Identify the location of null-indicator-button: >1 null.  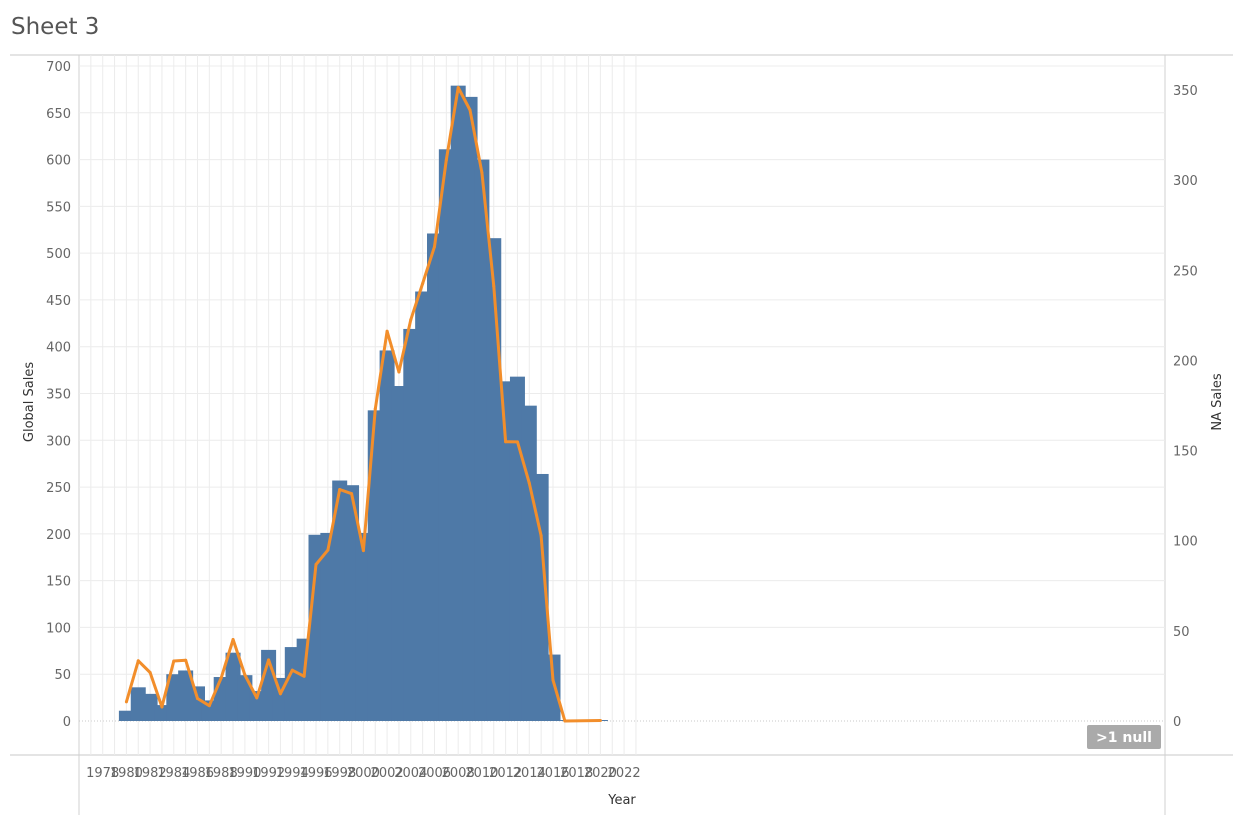
(1124, 737).